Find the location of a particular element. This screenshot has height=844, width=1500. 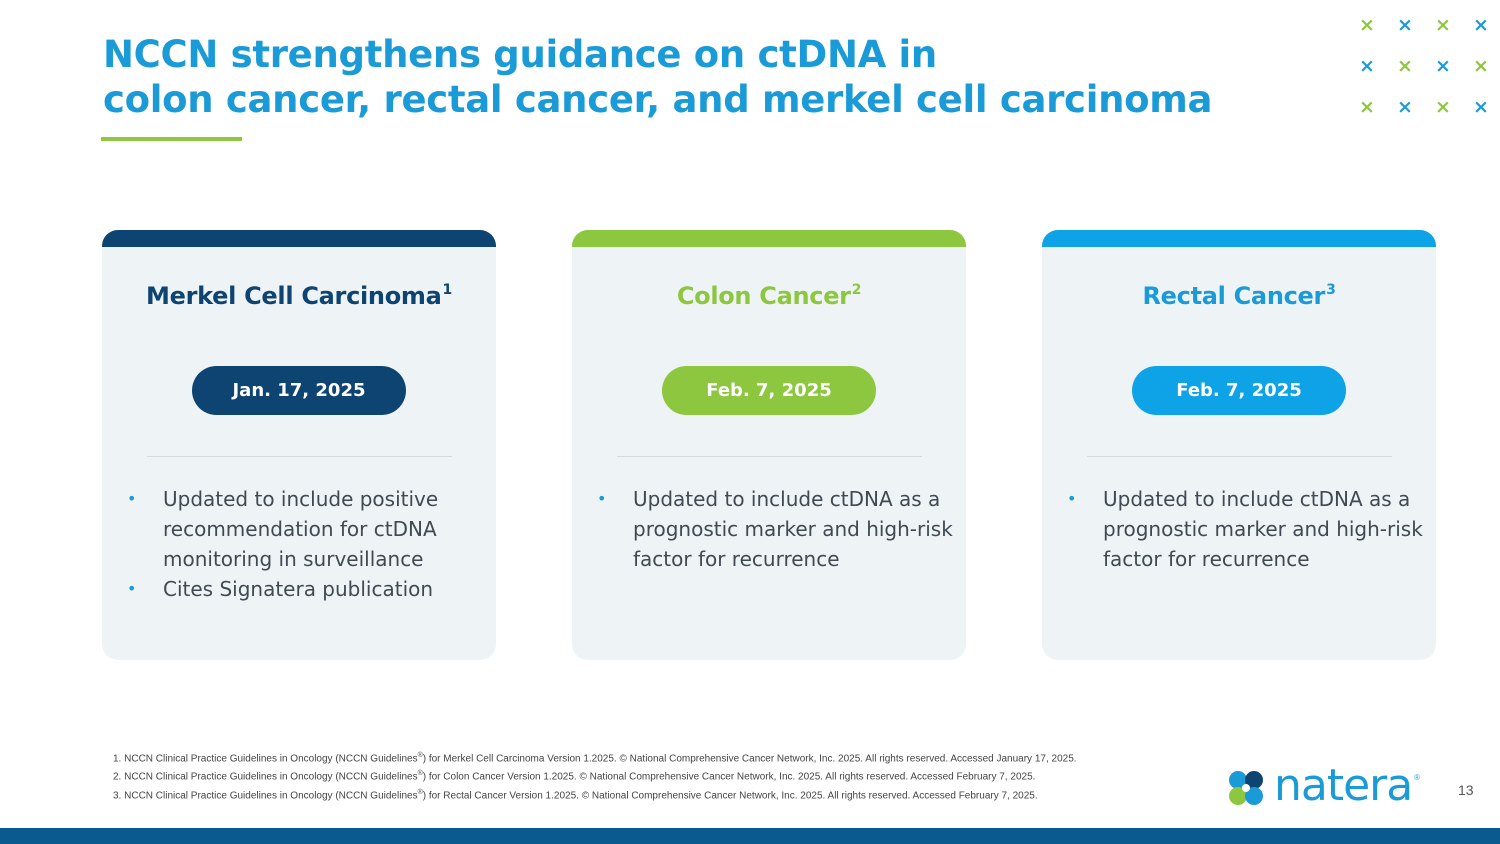

card-title-ref: 1 is located at coordinates (447, 290).